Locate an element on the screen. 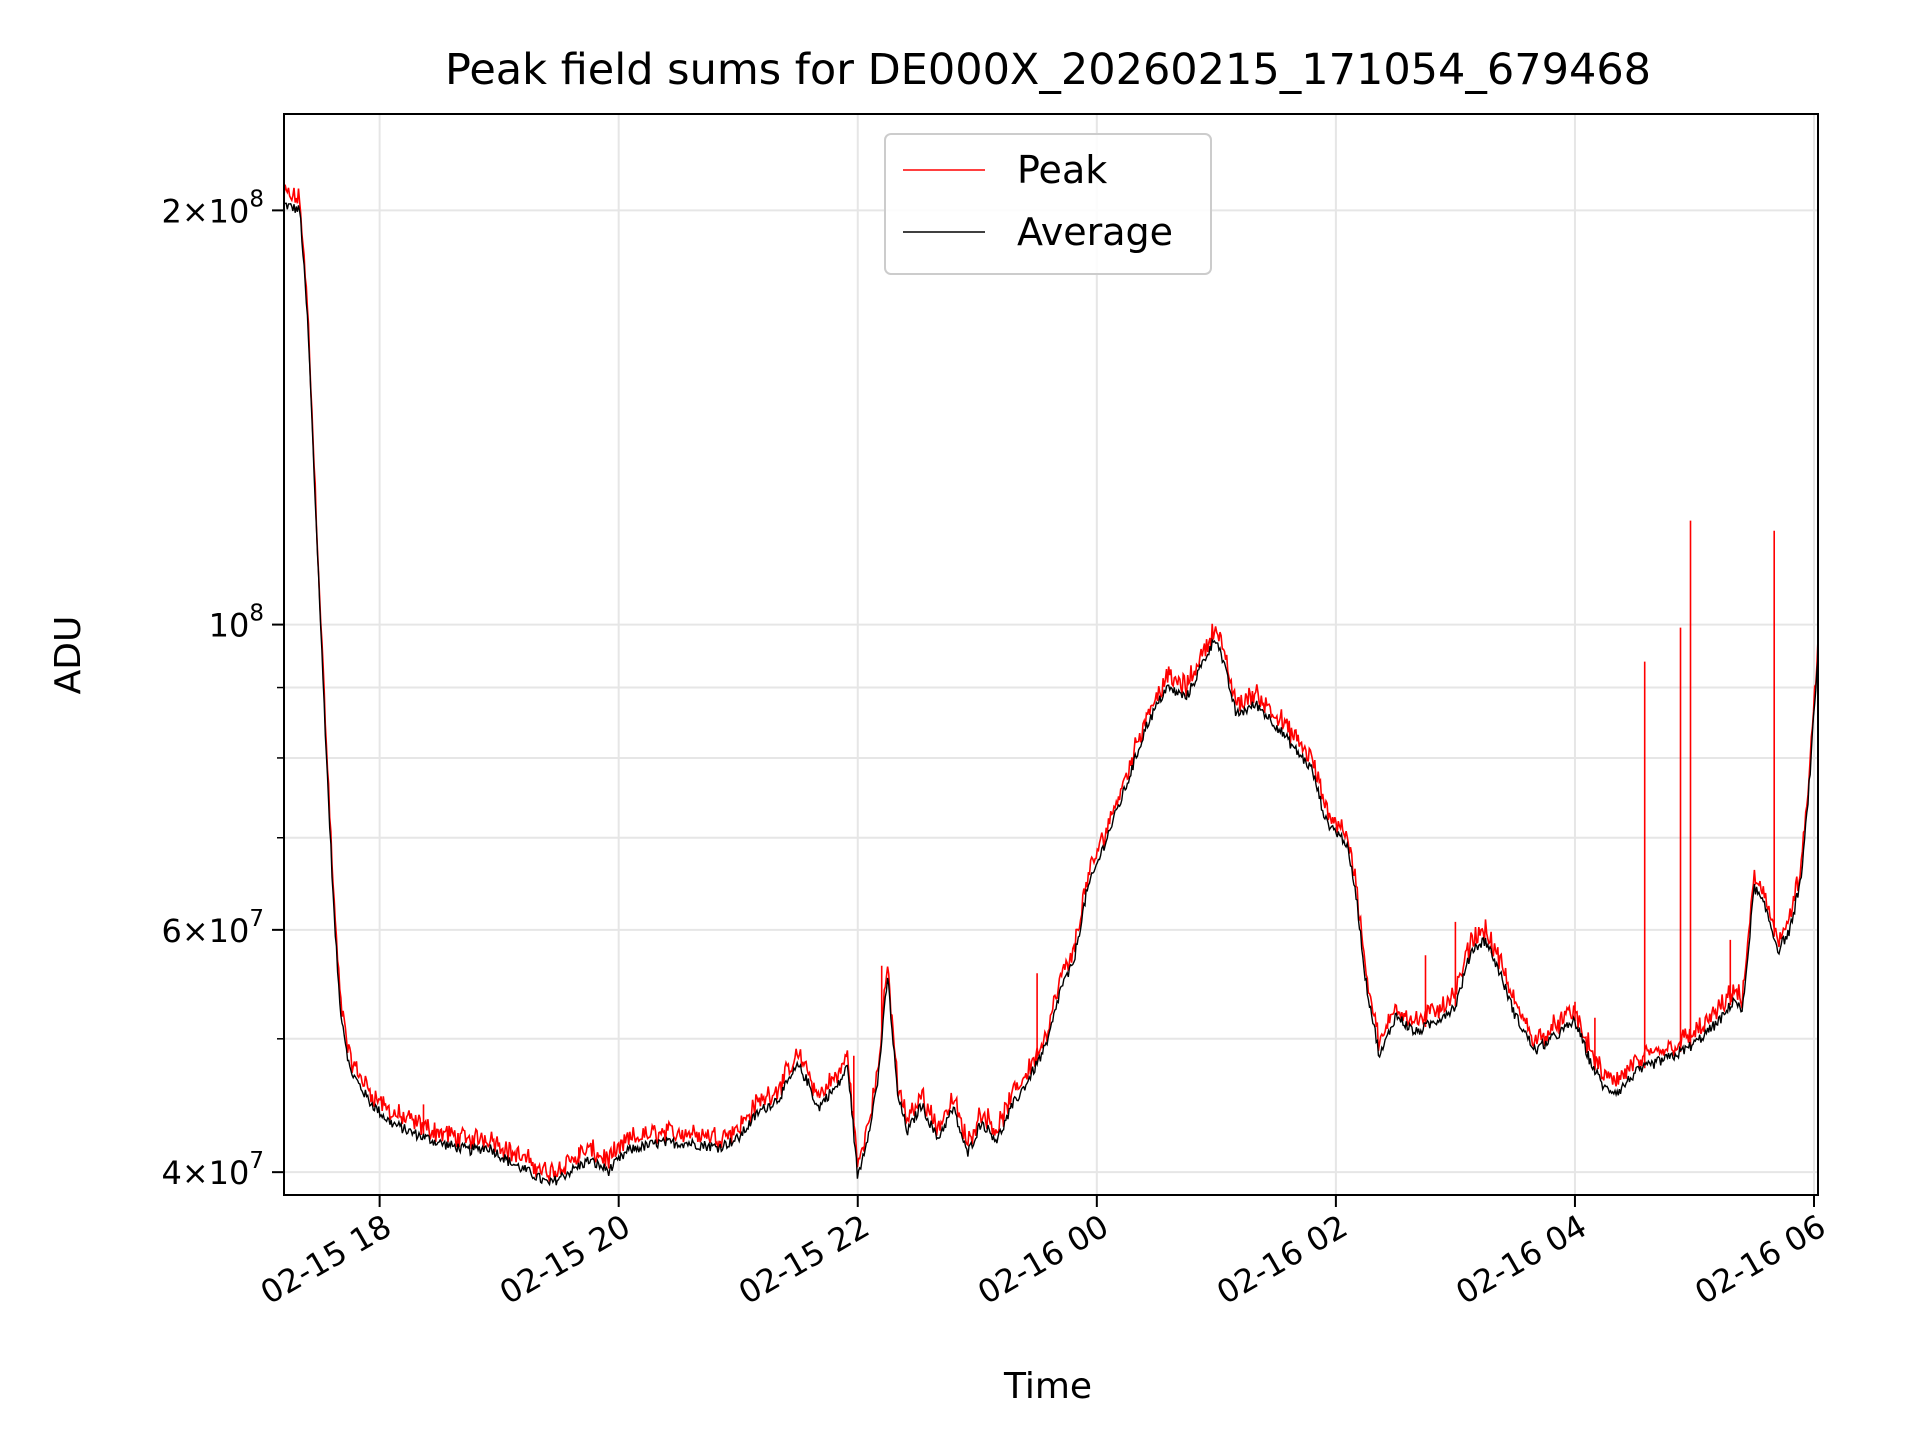 This screenshot has width=1920, height=1440. y-tick-label: 6×107 is located at coordinates (212, 928).